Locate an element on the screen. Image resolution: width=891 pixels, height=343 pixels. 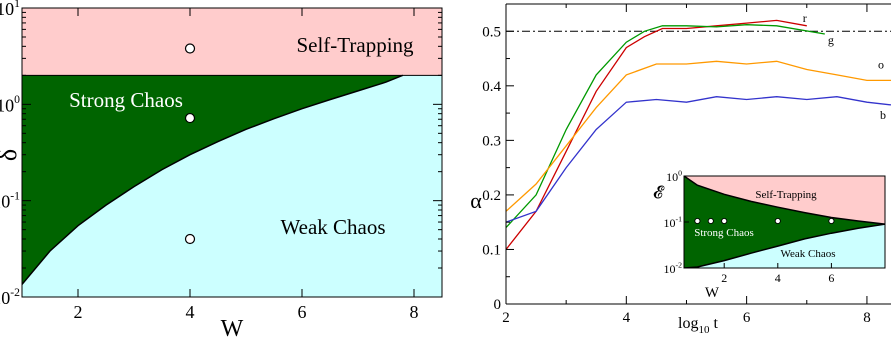
y-tick-label: 0.2 is located at coordinates (491, 196).